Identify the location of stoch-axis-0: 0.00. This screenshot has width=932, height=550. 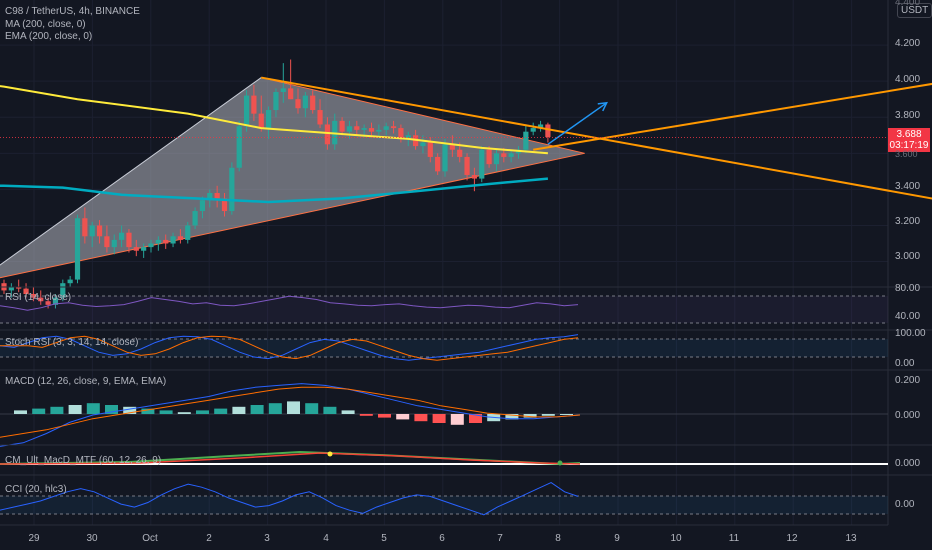
(905, 363).